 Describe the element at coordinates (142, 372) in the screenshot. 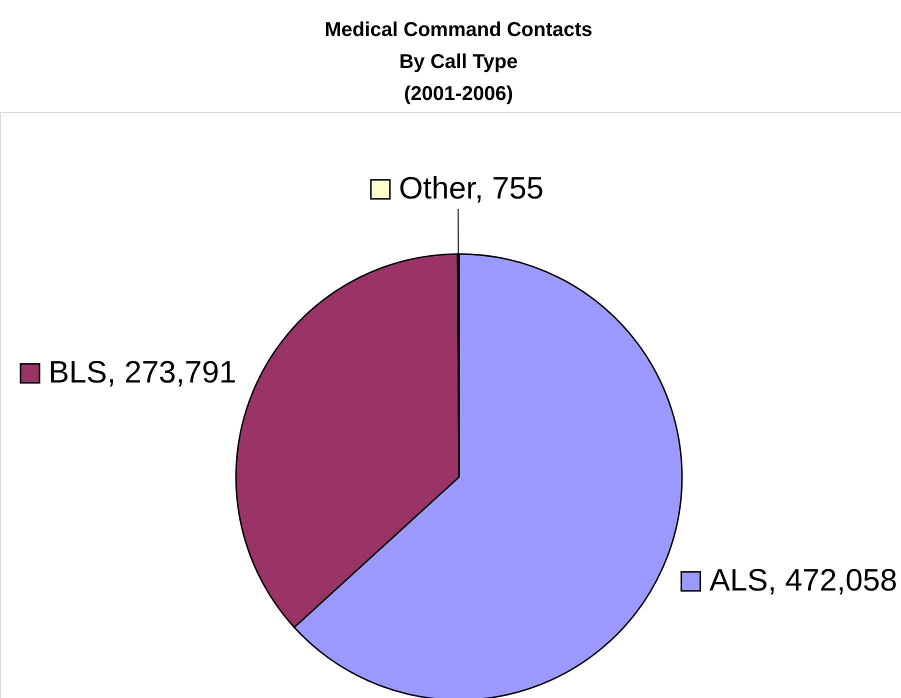

I see `legend-label: BLS, 273,791` at that location.